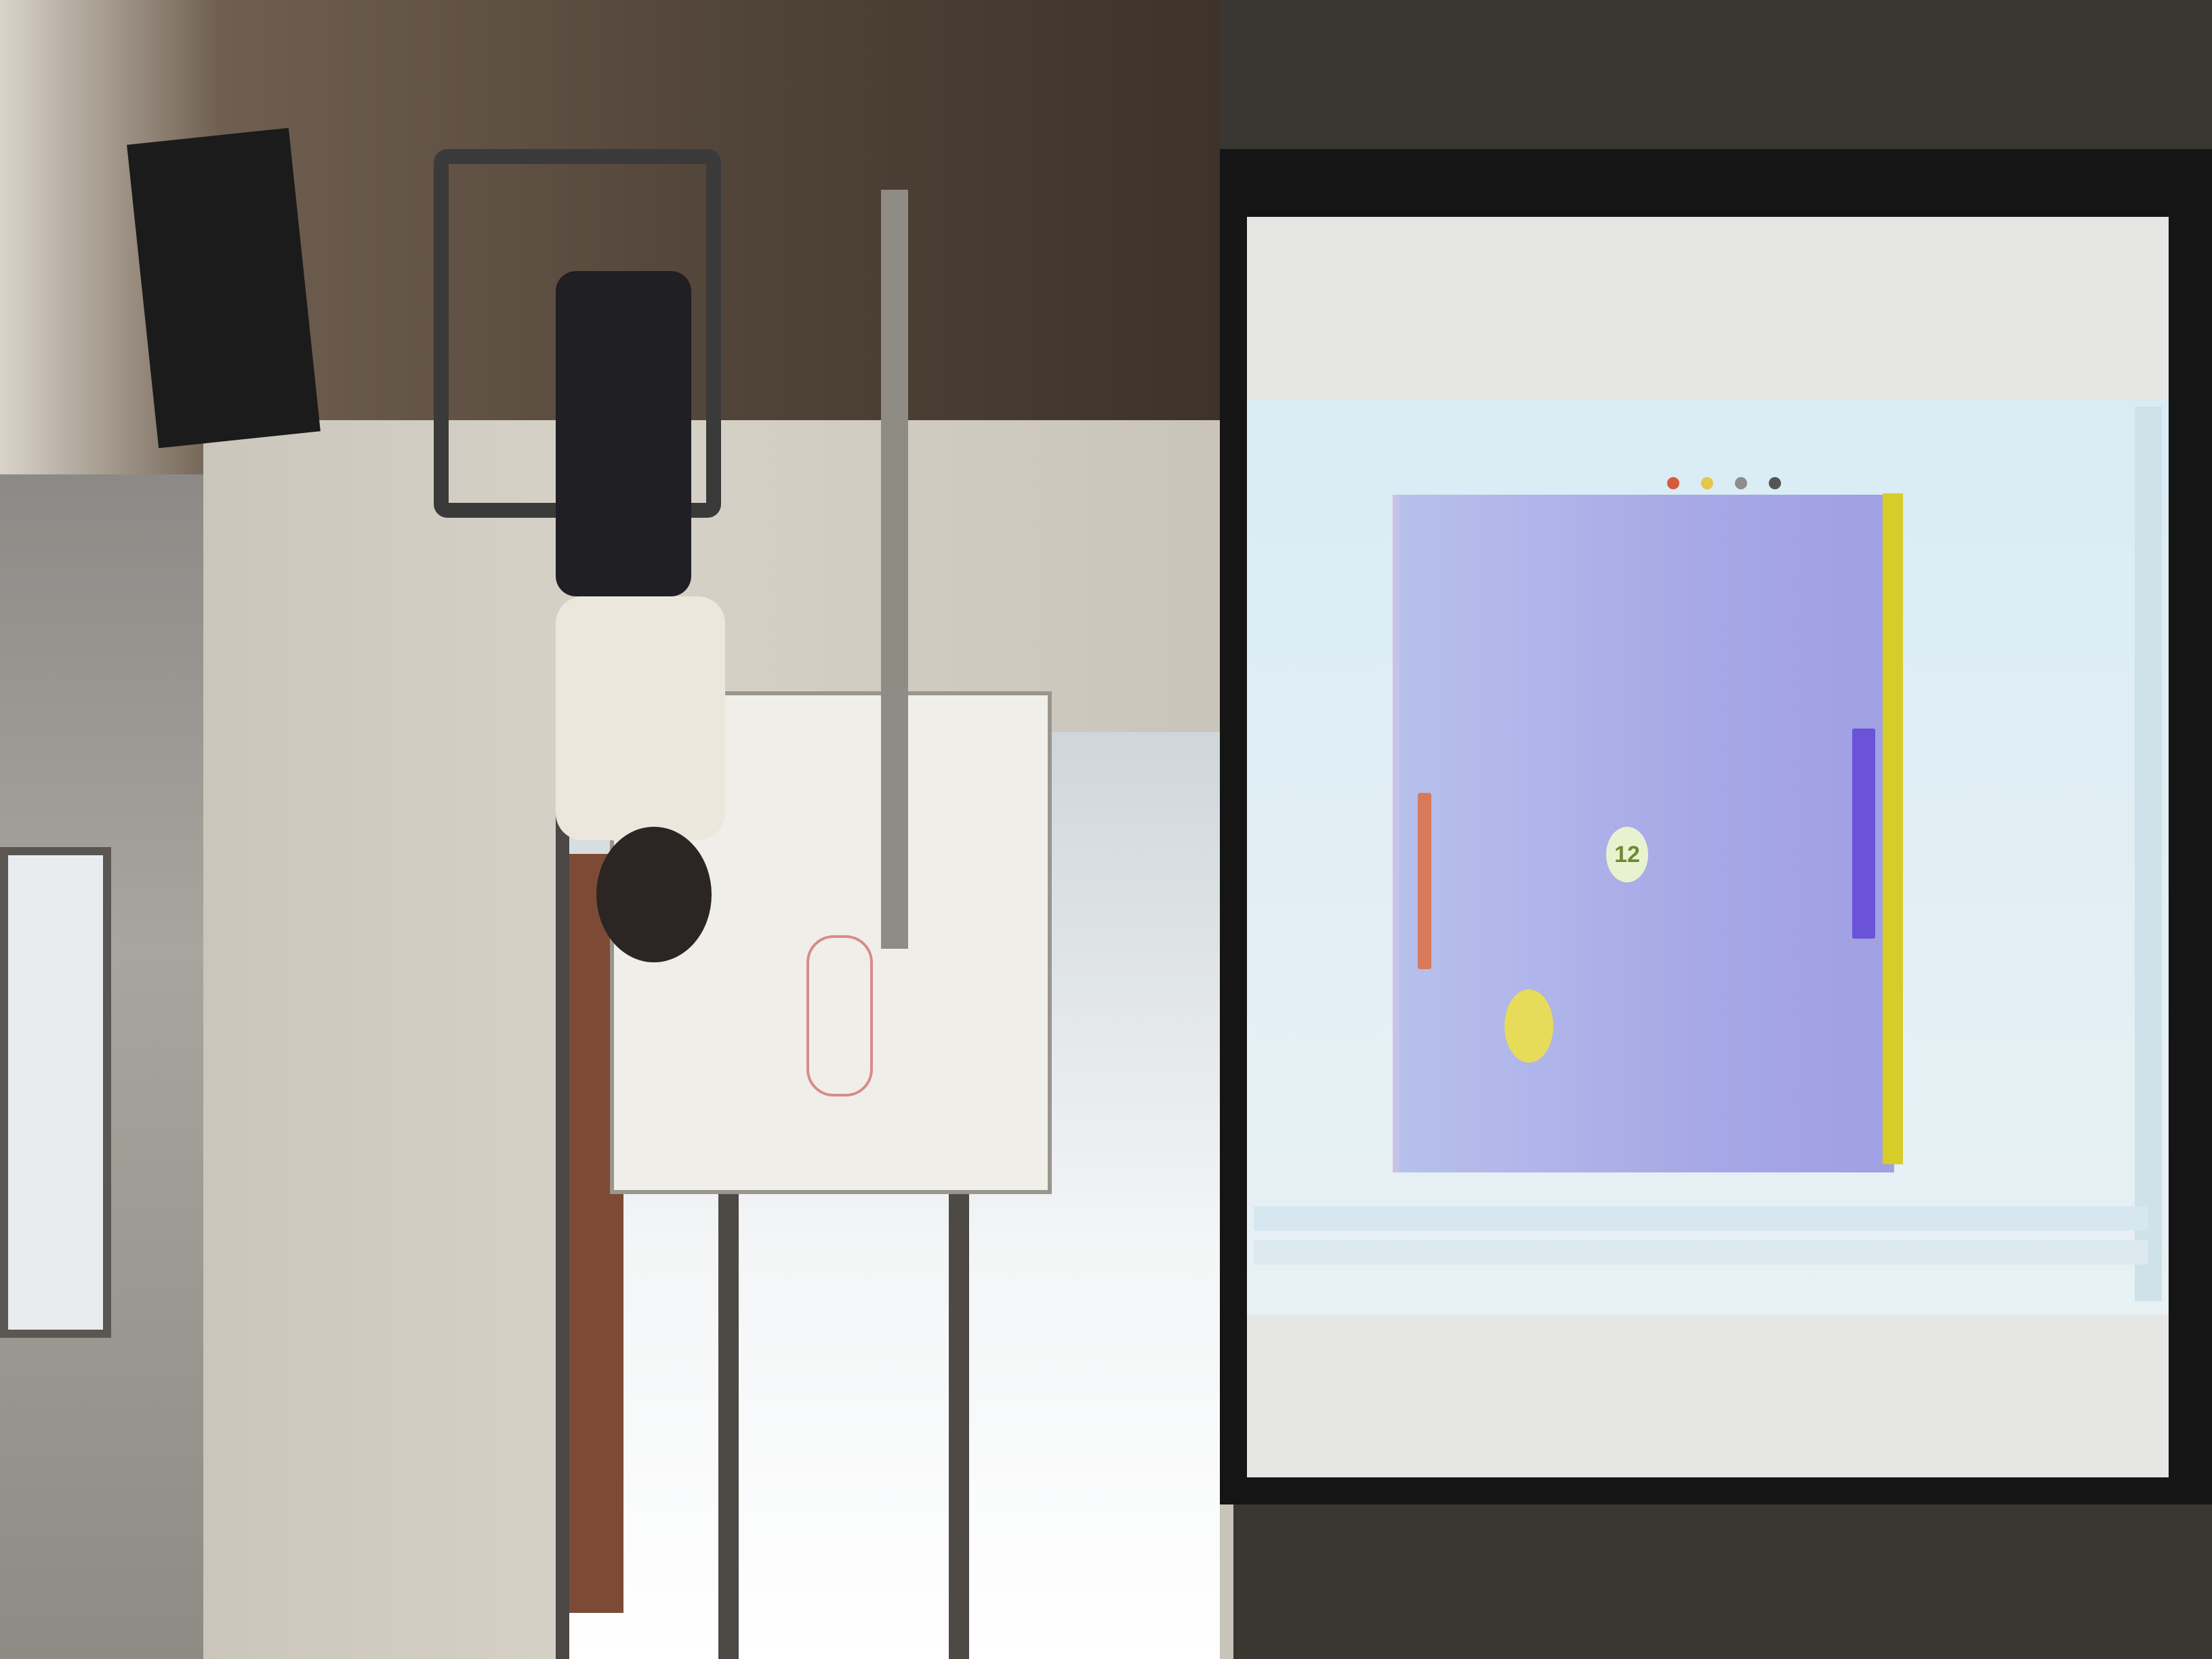 This screenshot has height=1659, width=2212. I want to click on far-window, so click(56, 1092).